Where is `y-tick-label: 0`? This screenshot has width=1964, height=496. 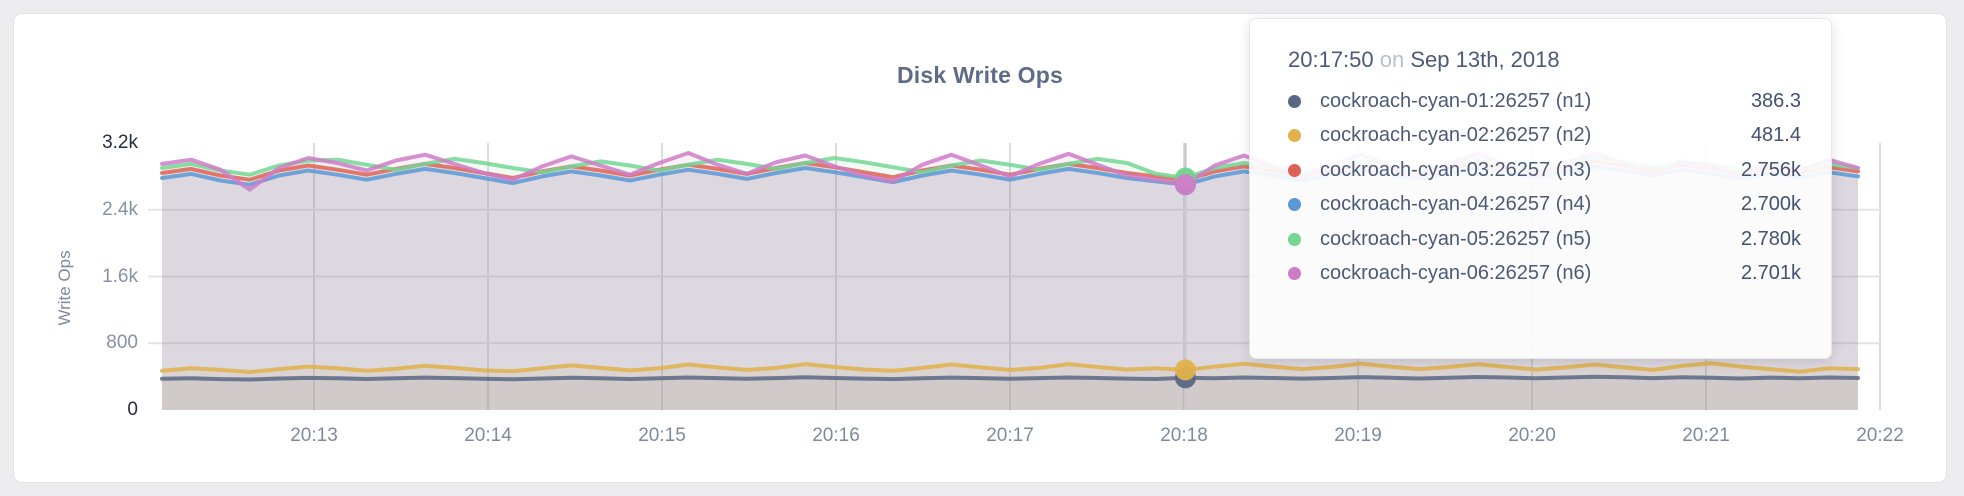
y-tick-label: 0 is located at coordinates (132, 409).